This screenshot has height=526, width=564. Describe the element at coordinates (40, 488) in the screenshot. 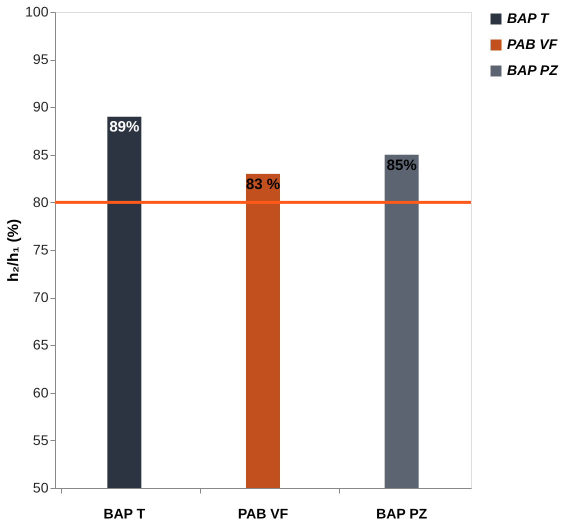

I see `y-tick-label: 50` at that location.